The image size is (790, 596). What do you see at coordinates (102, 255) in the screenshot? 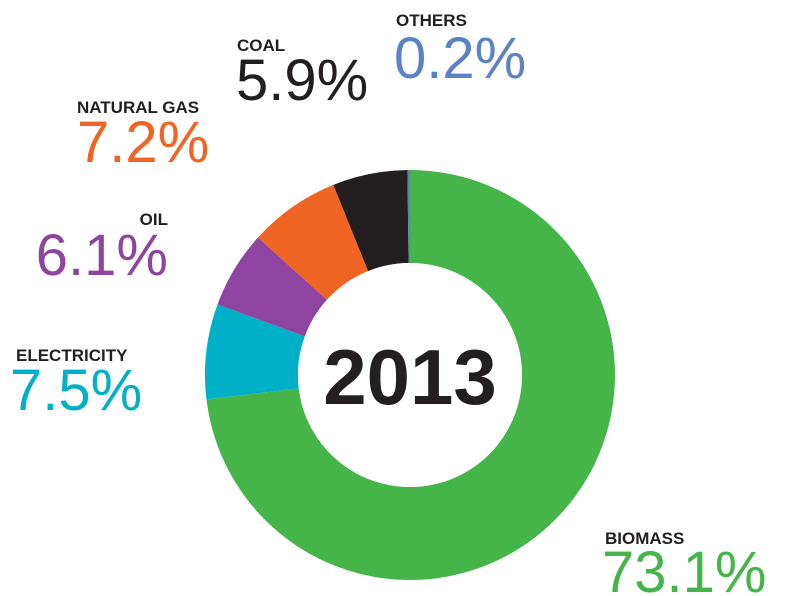
I see `value-label: 6.1%` at bounding box center [102, 255].